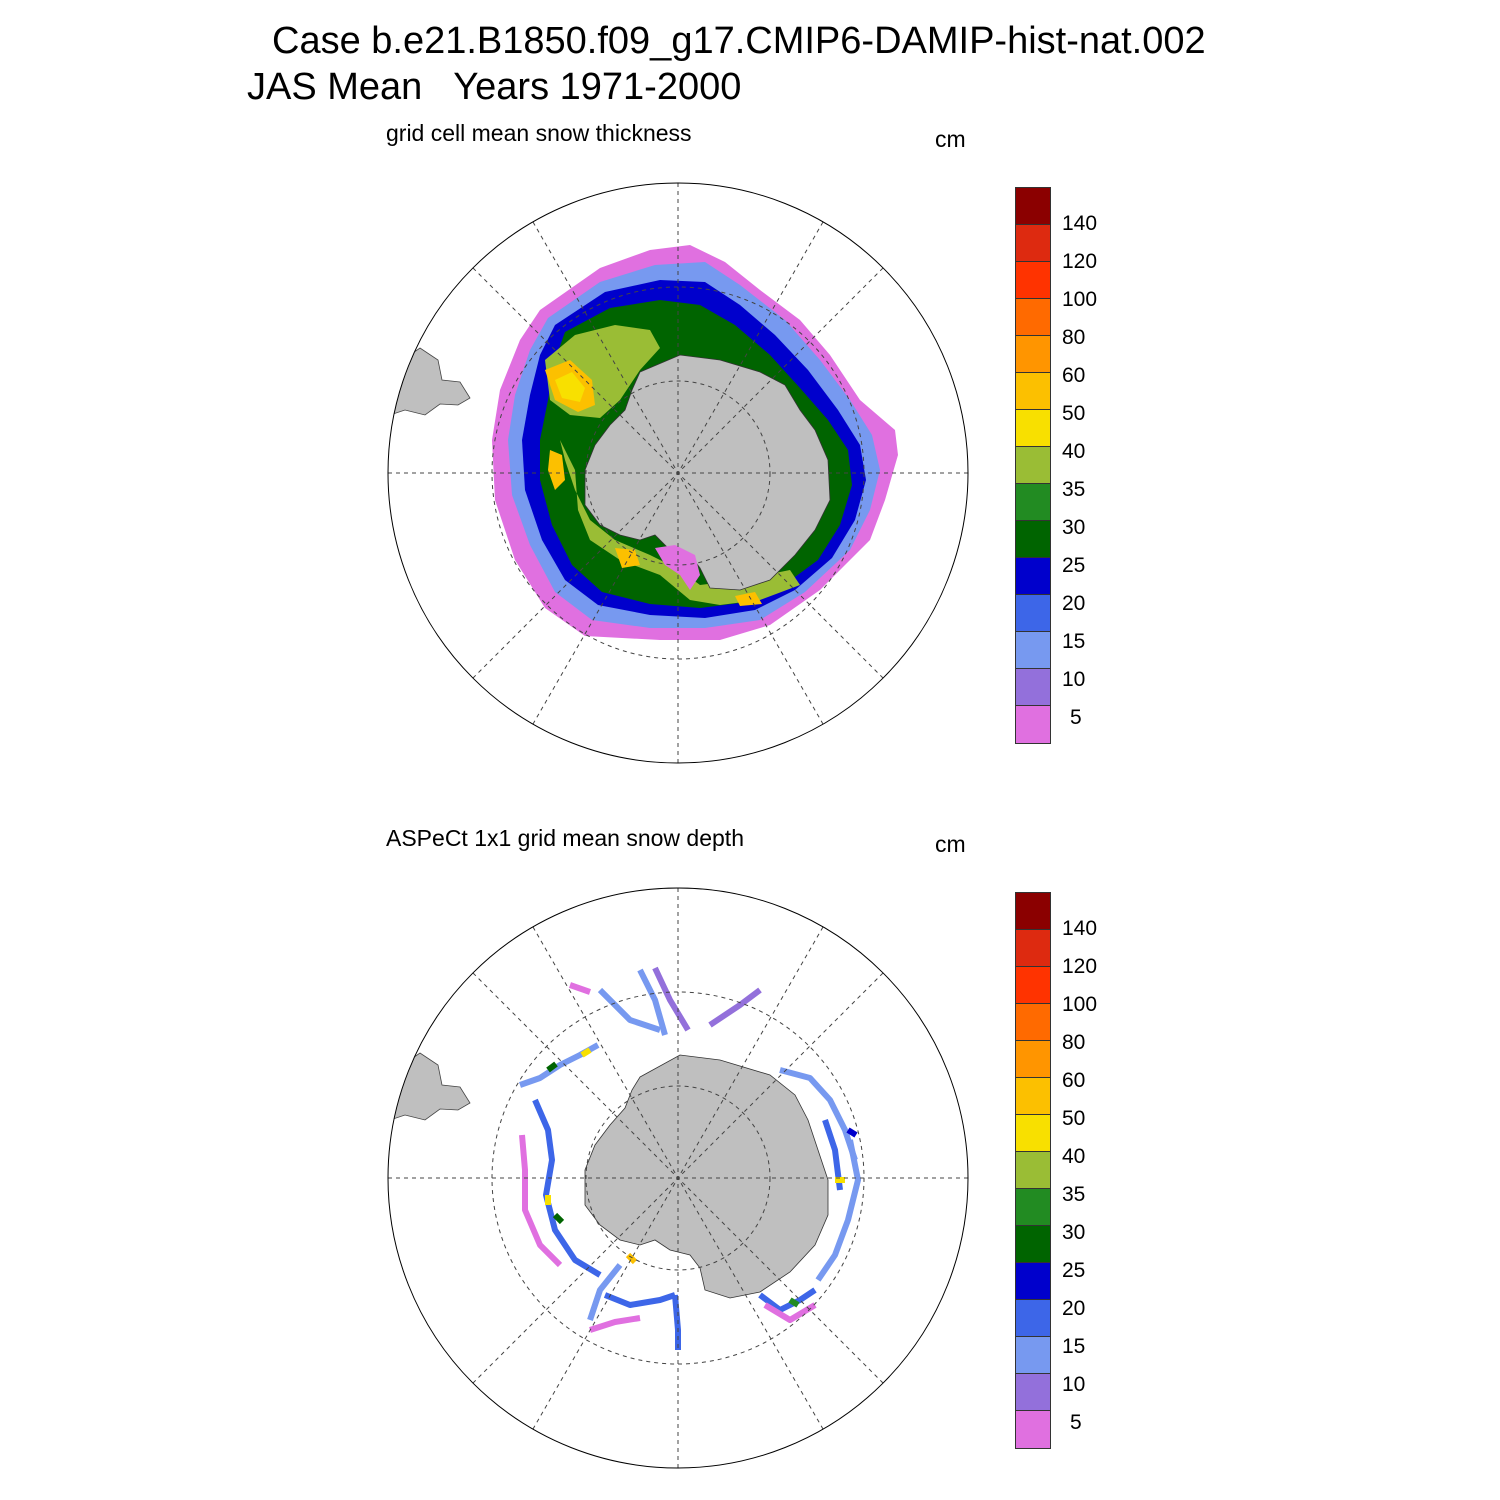 The image size is (1500, 1500). I want to click on ice-band-45cm-c, so click(556, 470).